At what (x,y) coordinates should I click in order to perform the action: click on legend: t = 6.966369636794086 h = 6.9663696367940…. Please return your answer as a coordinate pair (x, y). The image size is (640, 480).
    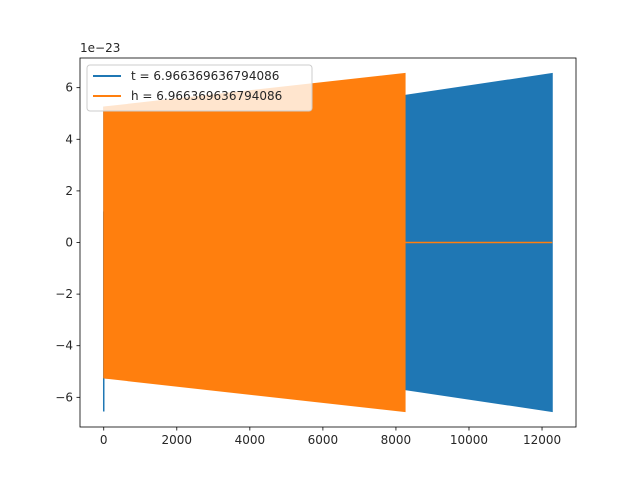
    Looking at the image, I should click on (199, 88).